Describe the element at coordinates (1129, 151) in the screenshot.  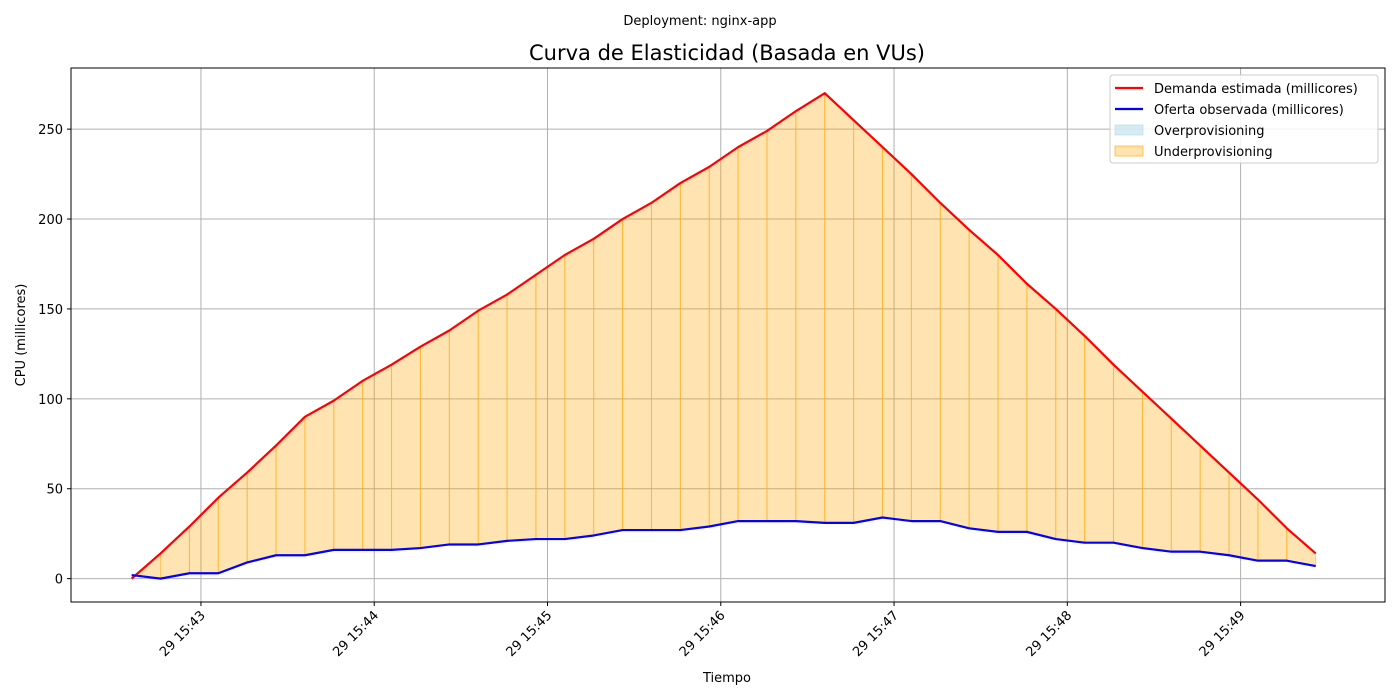
I see `legend-item-underprovisioning-swatch` at that location.